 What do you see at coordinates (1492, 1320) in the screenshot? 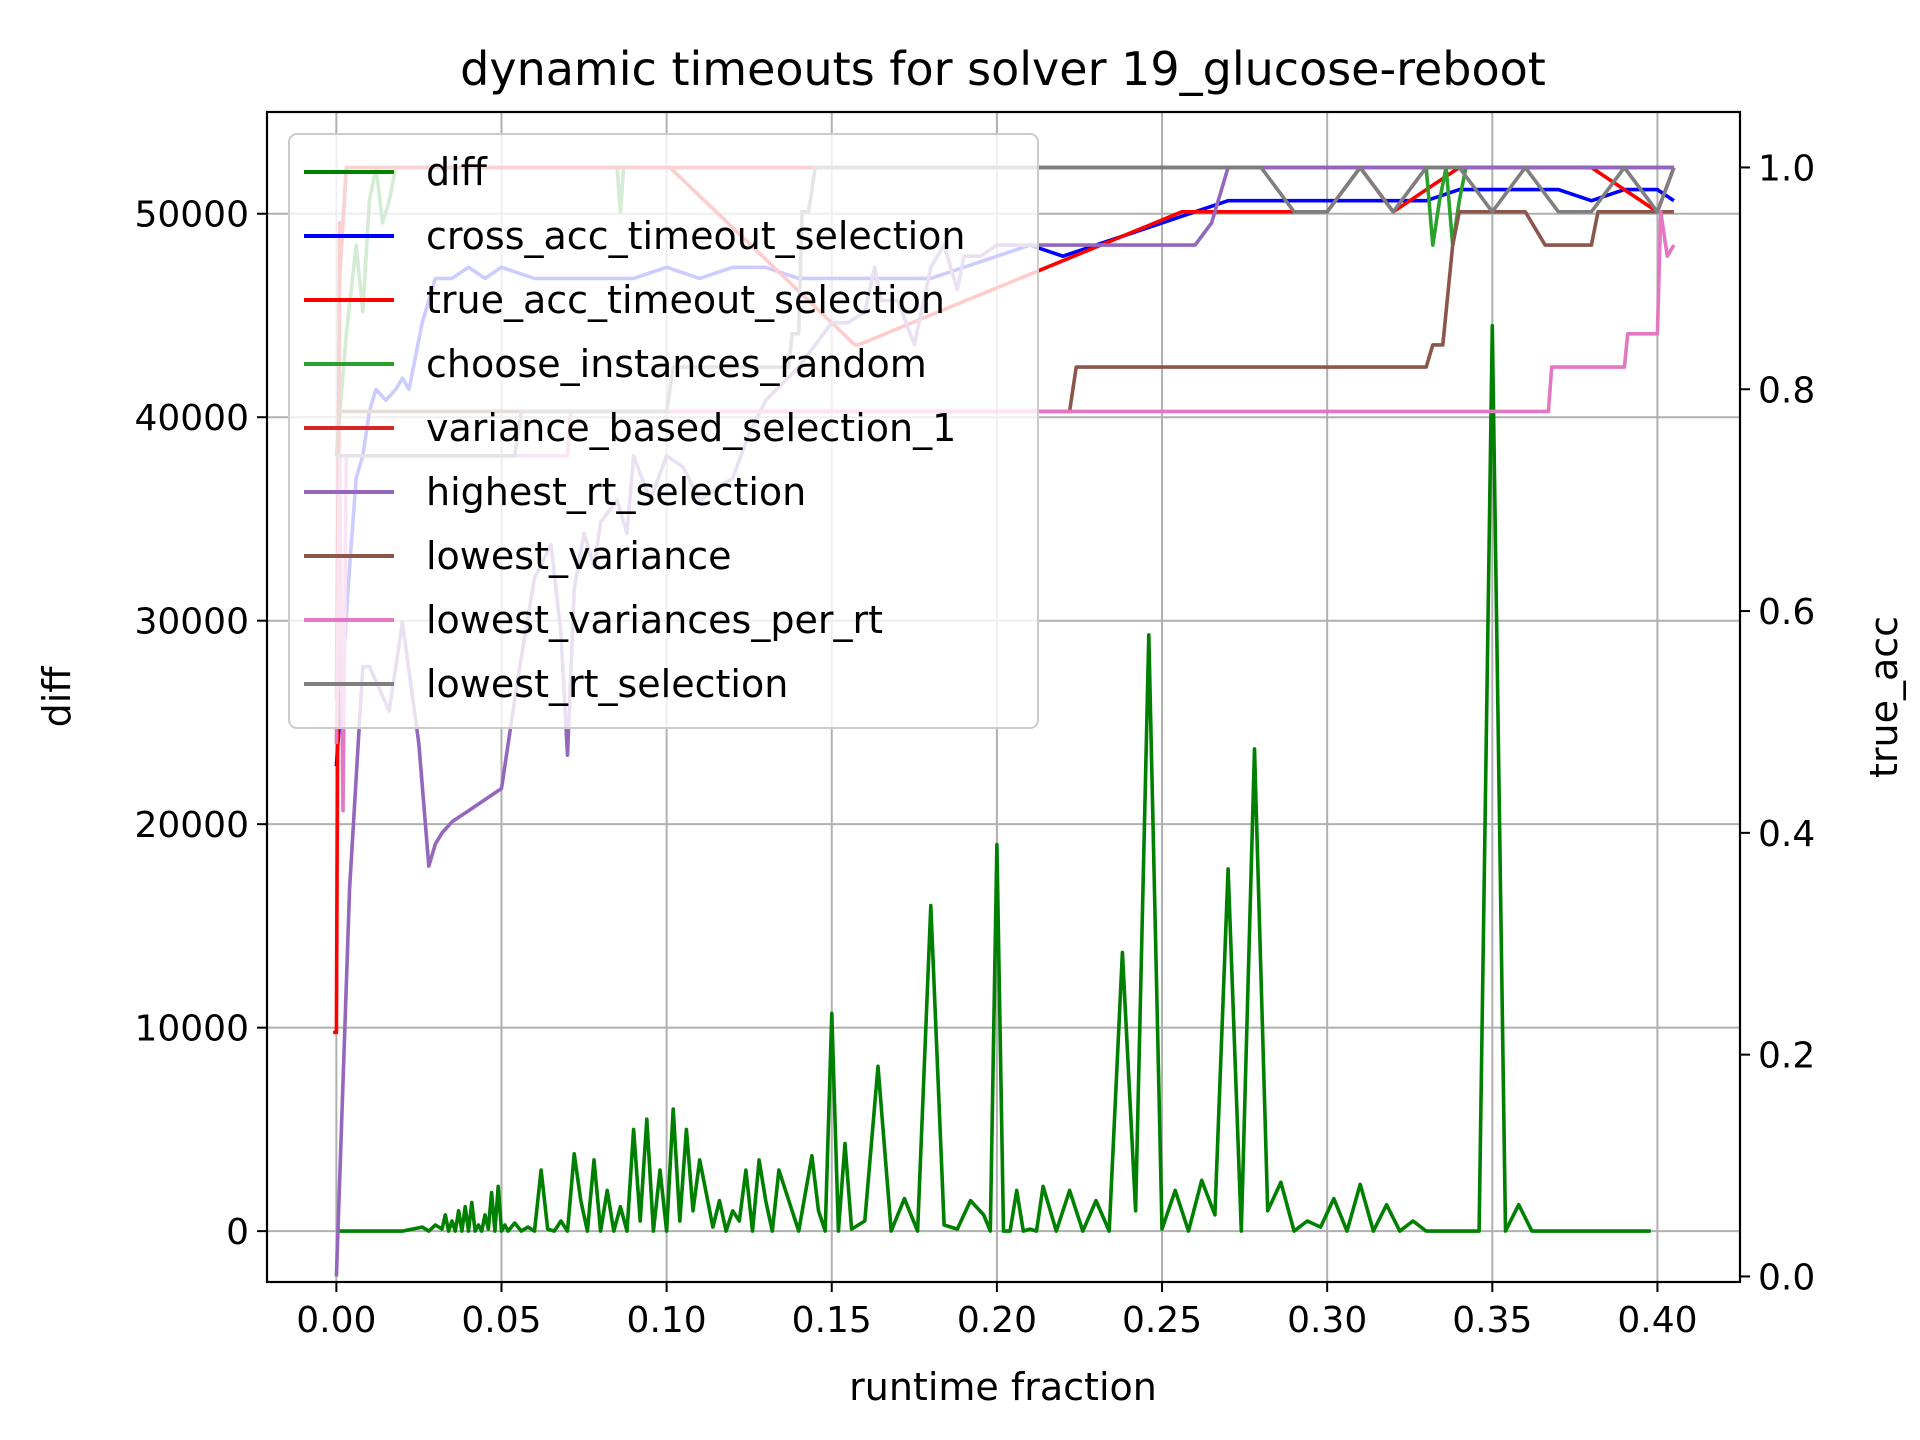
I see `x-tick-label: 0.35` at bounding box center [1492, 1320].